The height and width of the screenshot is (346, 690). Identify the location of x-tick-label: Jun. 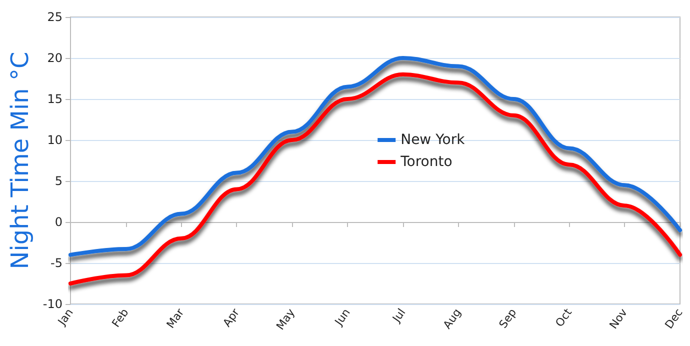
(342, 317).